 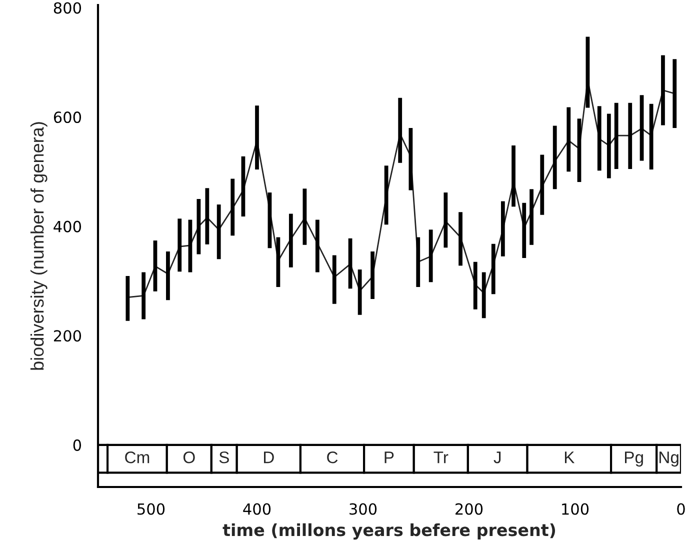 What do you see at coordinates (332, 457) in the screenshot?
I see `band-label: C` at bounding box center [332, 457].